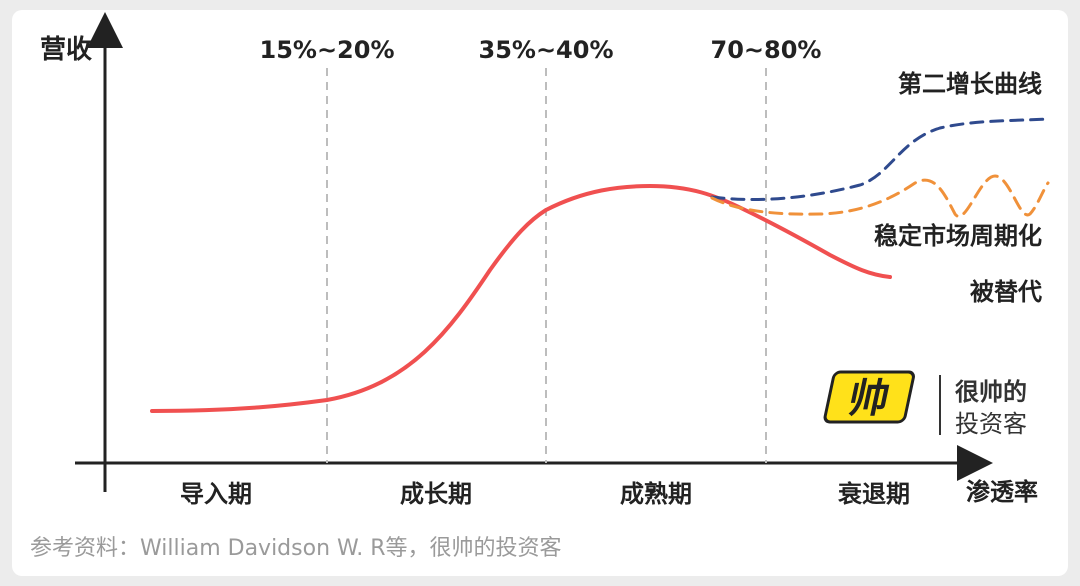 The image size is (1080, 586). Describe the element at coordinates (766, 50) in the screenshot. I see `threshold-label-3: 70~80%` at that location.